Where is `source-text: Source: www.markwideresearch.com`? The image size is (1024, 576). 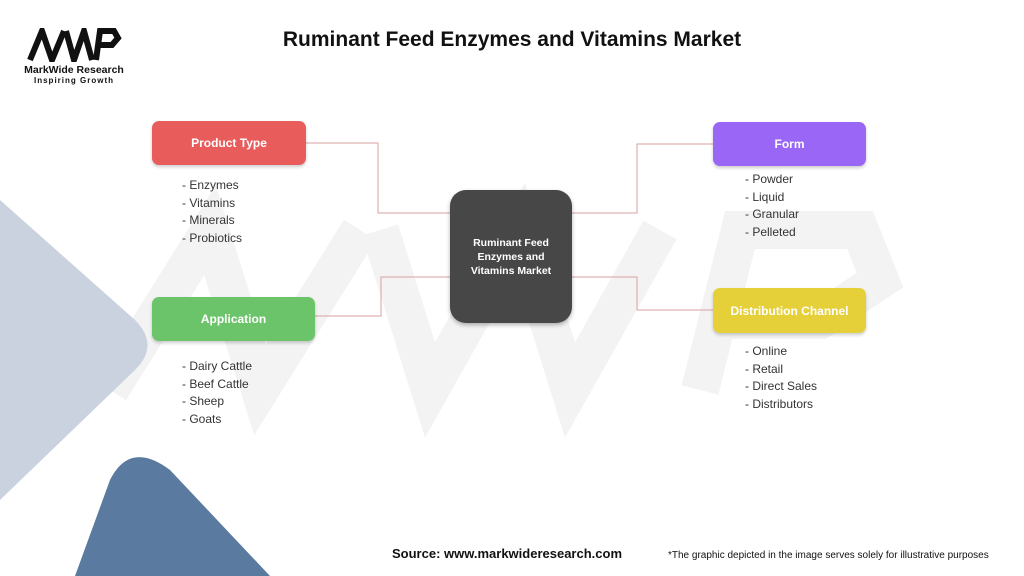
source-text: Source: www.markwideresearch.com is located at coordinates (507, 553).